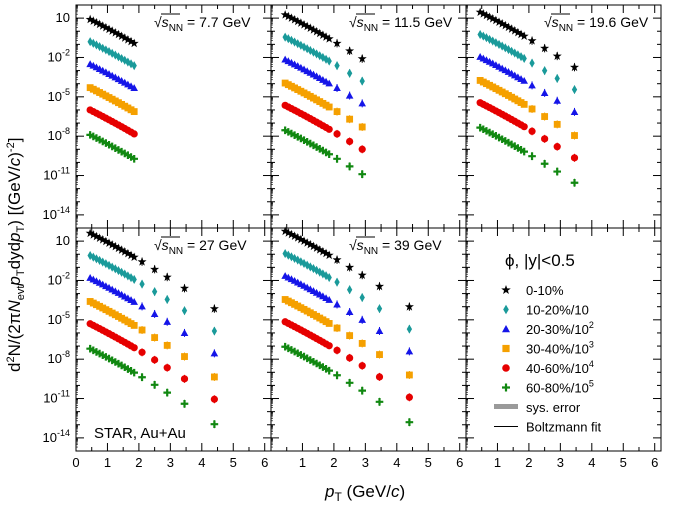  I want to click on y-axis-close: ) [(GeV/, so click(14, 196).